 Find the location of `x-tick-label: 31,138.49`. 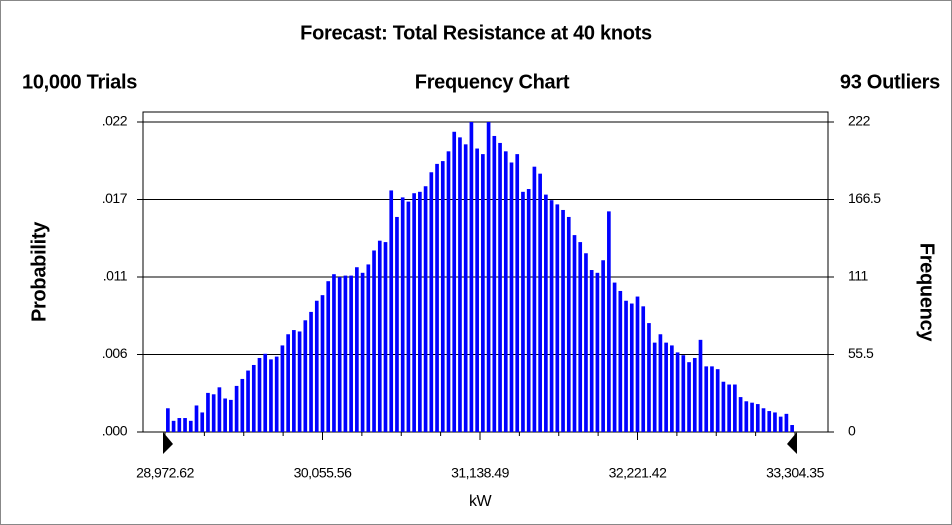

x-tick-label: 31,138.49 is located at coordinates (480, 473).